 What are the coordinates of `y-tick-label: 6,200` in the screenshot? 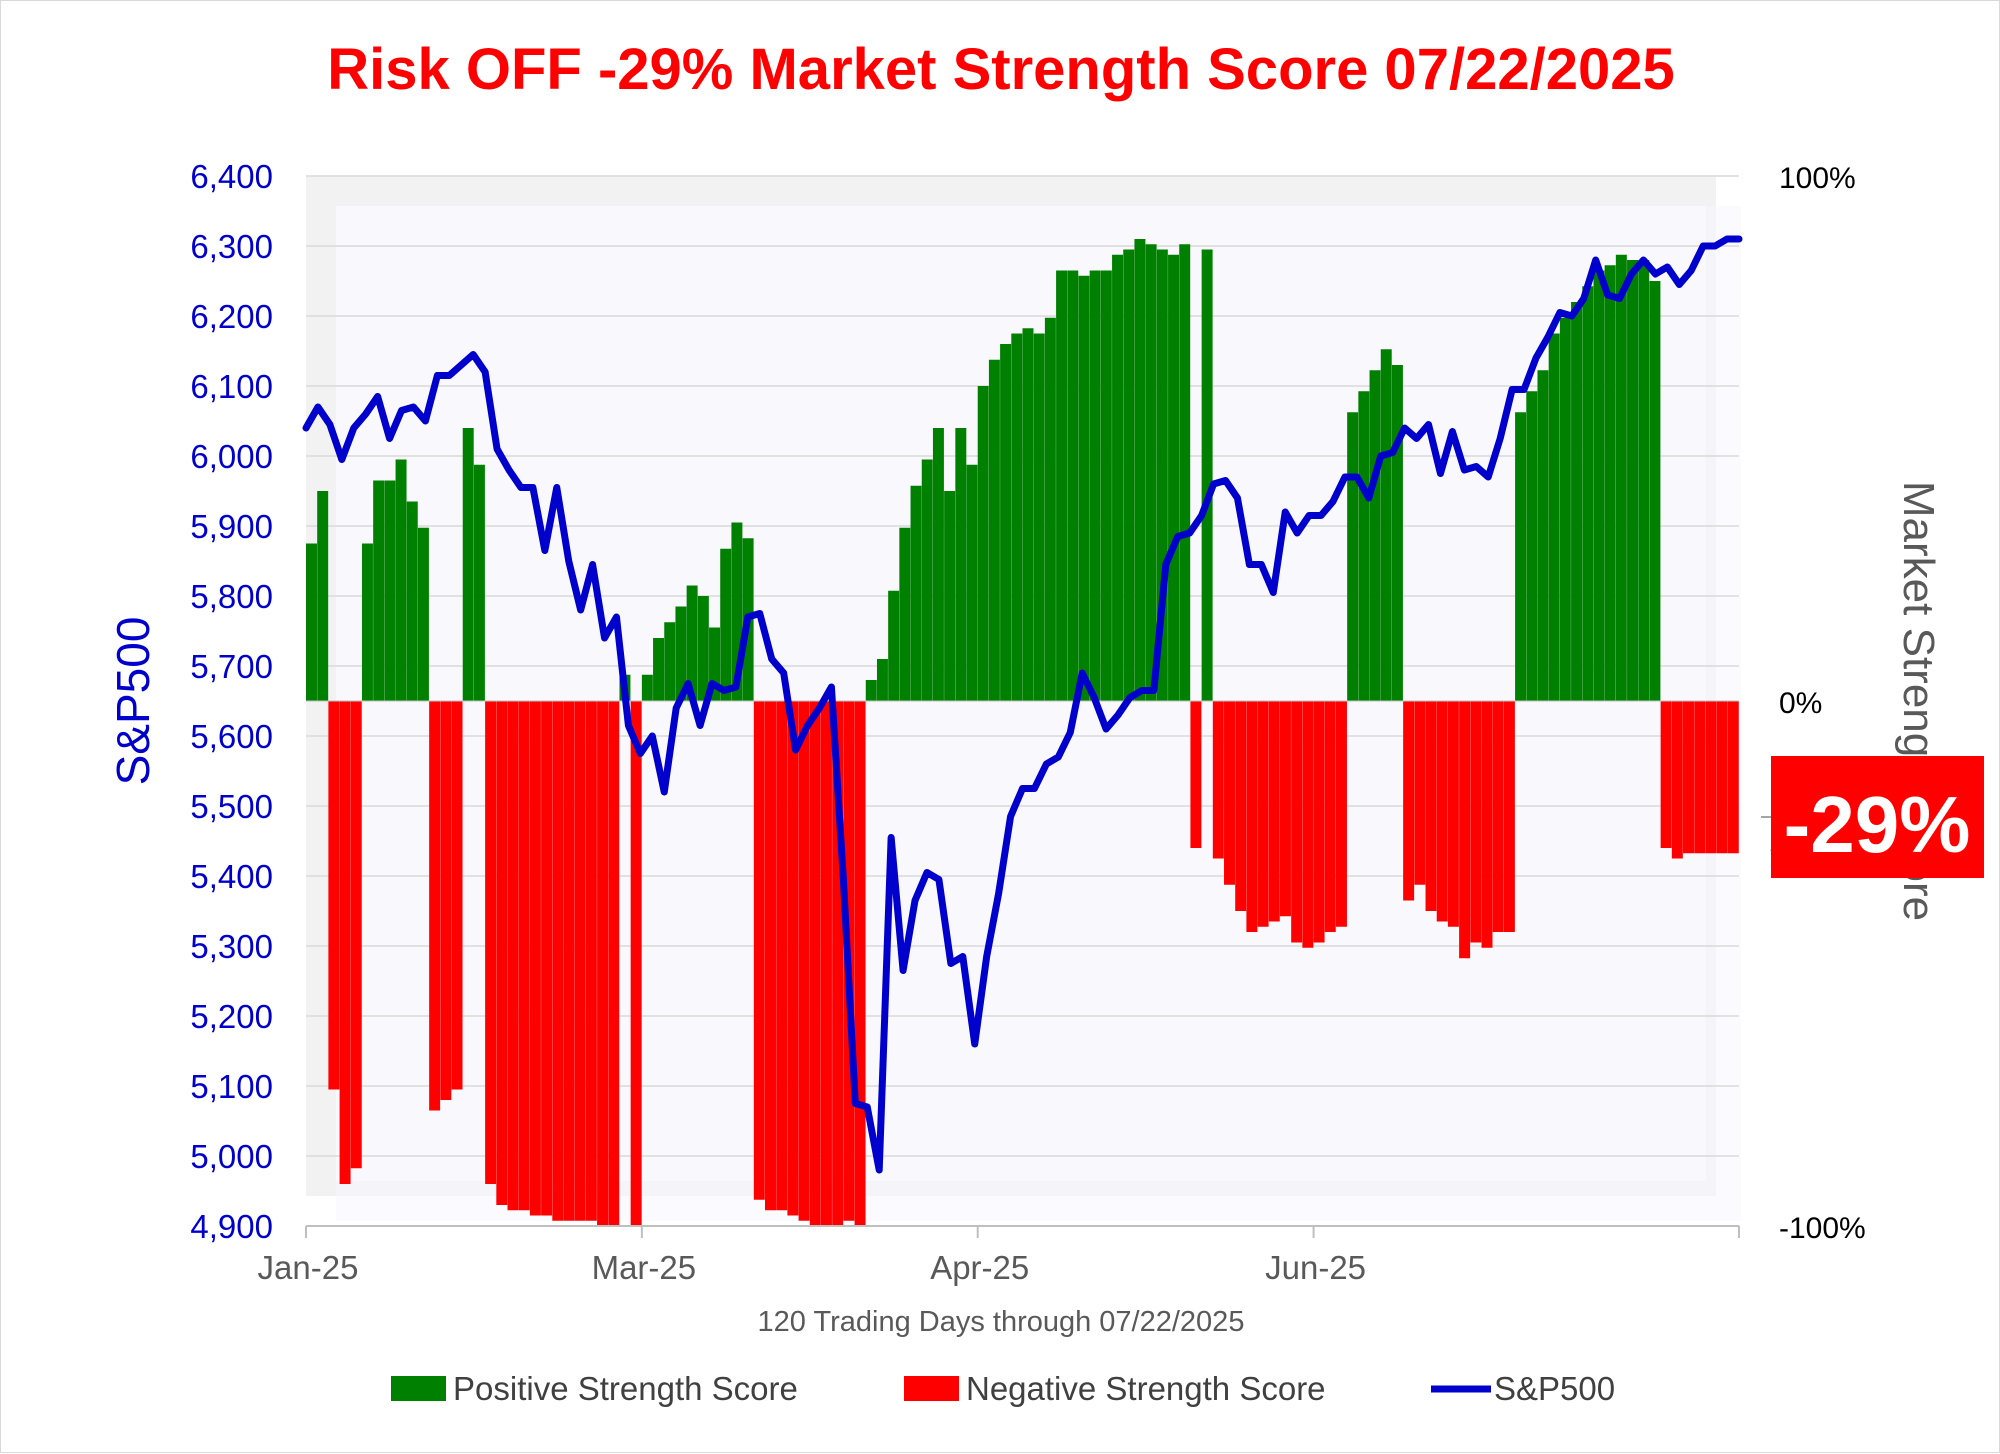 It's located at (231, 316).